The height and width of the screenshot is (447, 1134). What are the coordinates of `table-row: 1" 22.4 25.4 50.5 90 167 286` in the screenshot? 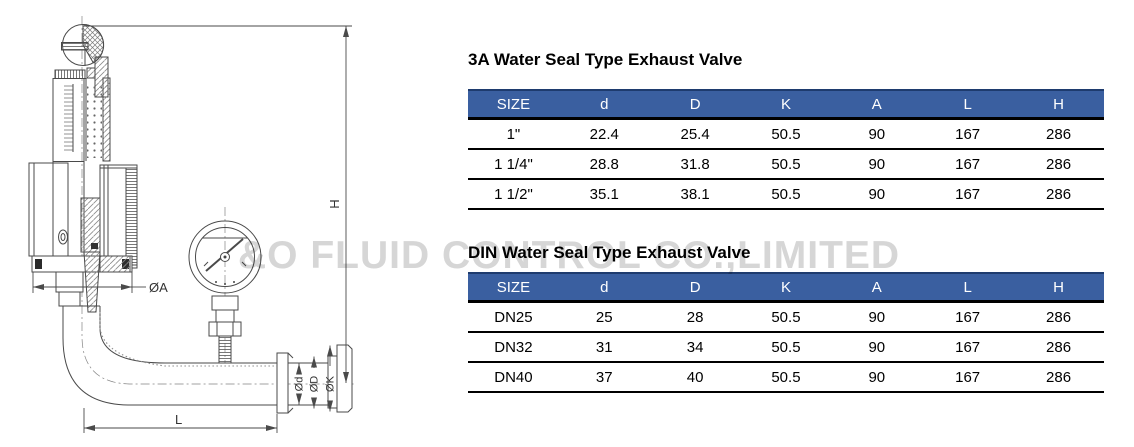 It's located at (786, 134).